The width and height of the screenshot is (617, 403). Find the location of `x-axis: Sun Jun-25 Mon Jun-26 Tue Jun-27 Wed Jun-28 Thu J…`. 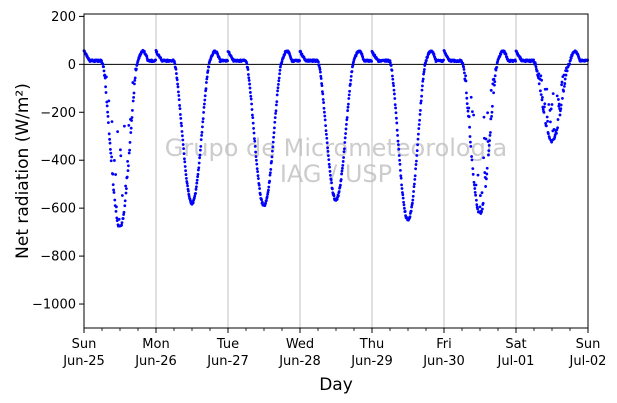

x-axis: Sun Jun-25 Mon Jun-26 Tue Jun-27 Wed Jun-28 Thu J… is located at coordinates (334, 348).